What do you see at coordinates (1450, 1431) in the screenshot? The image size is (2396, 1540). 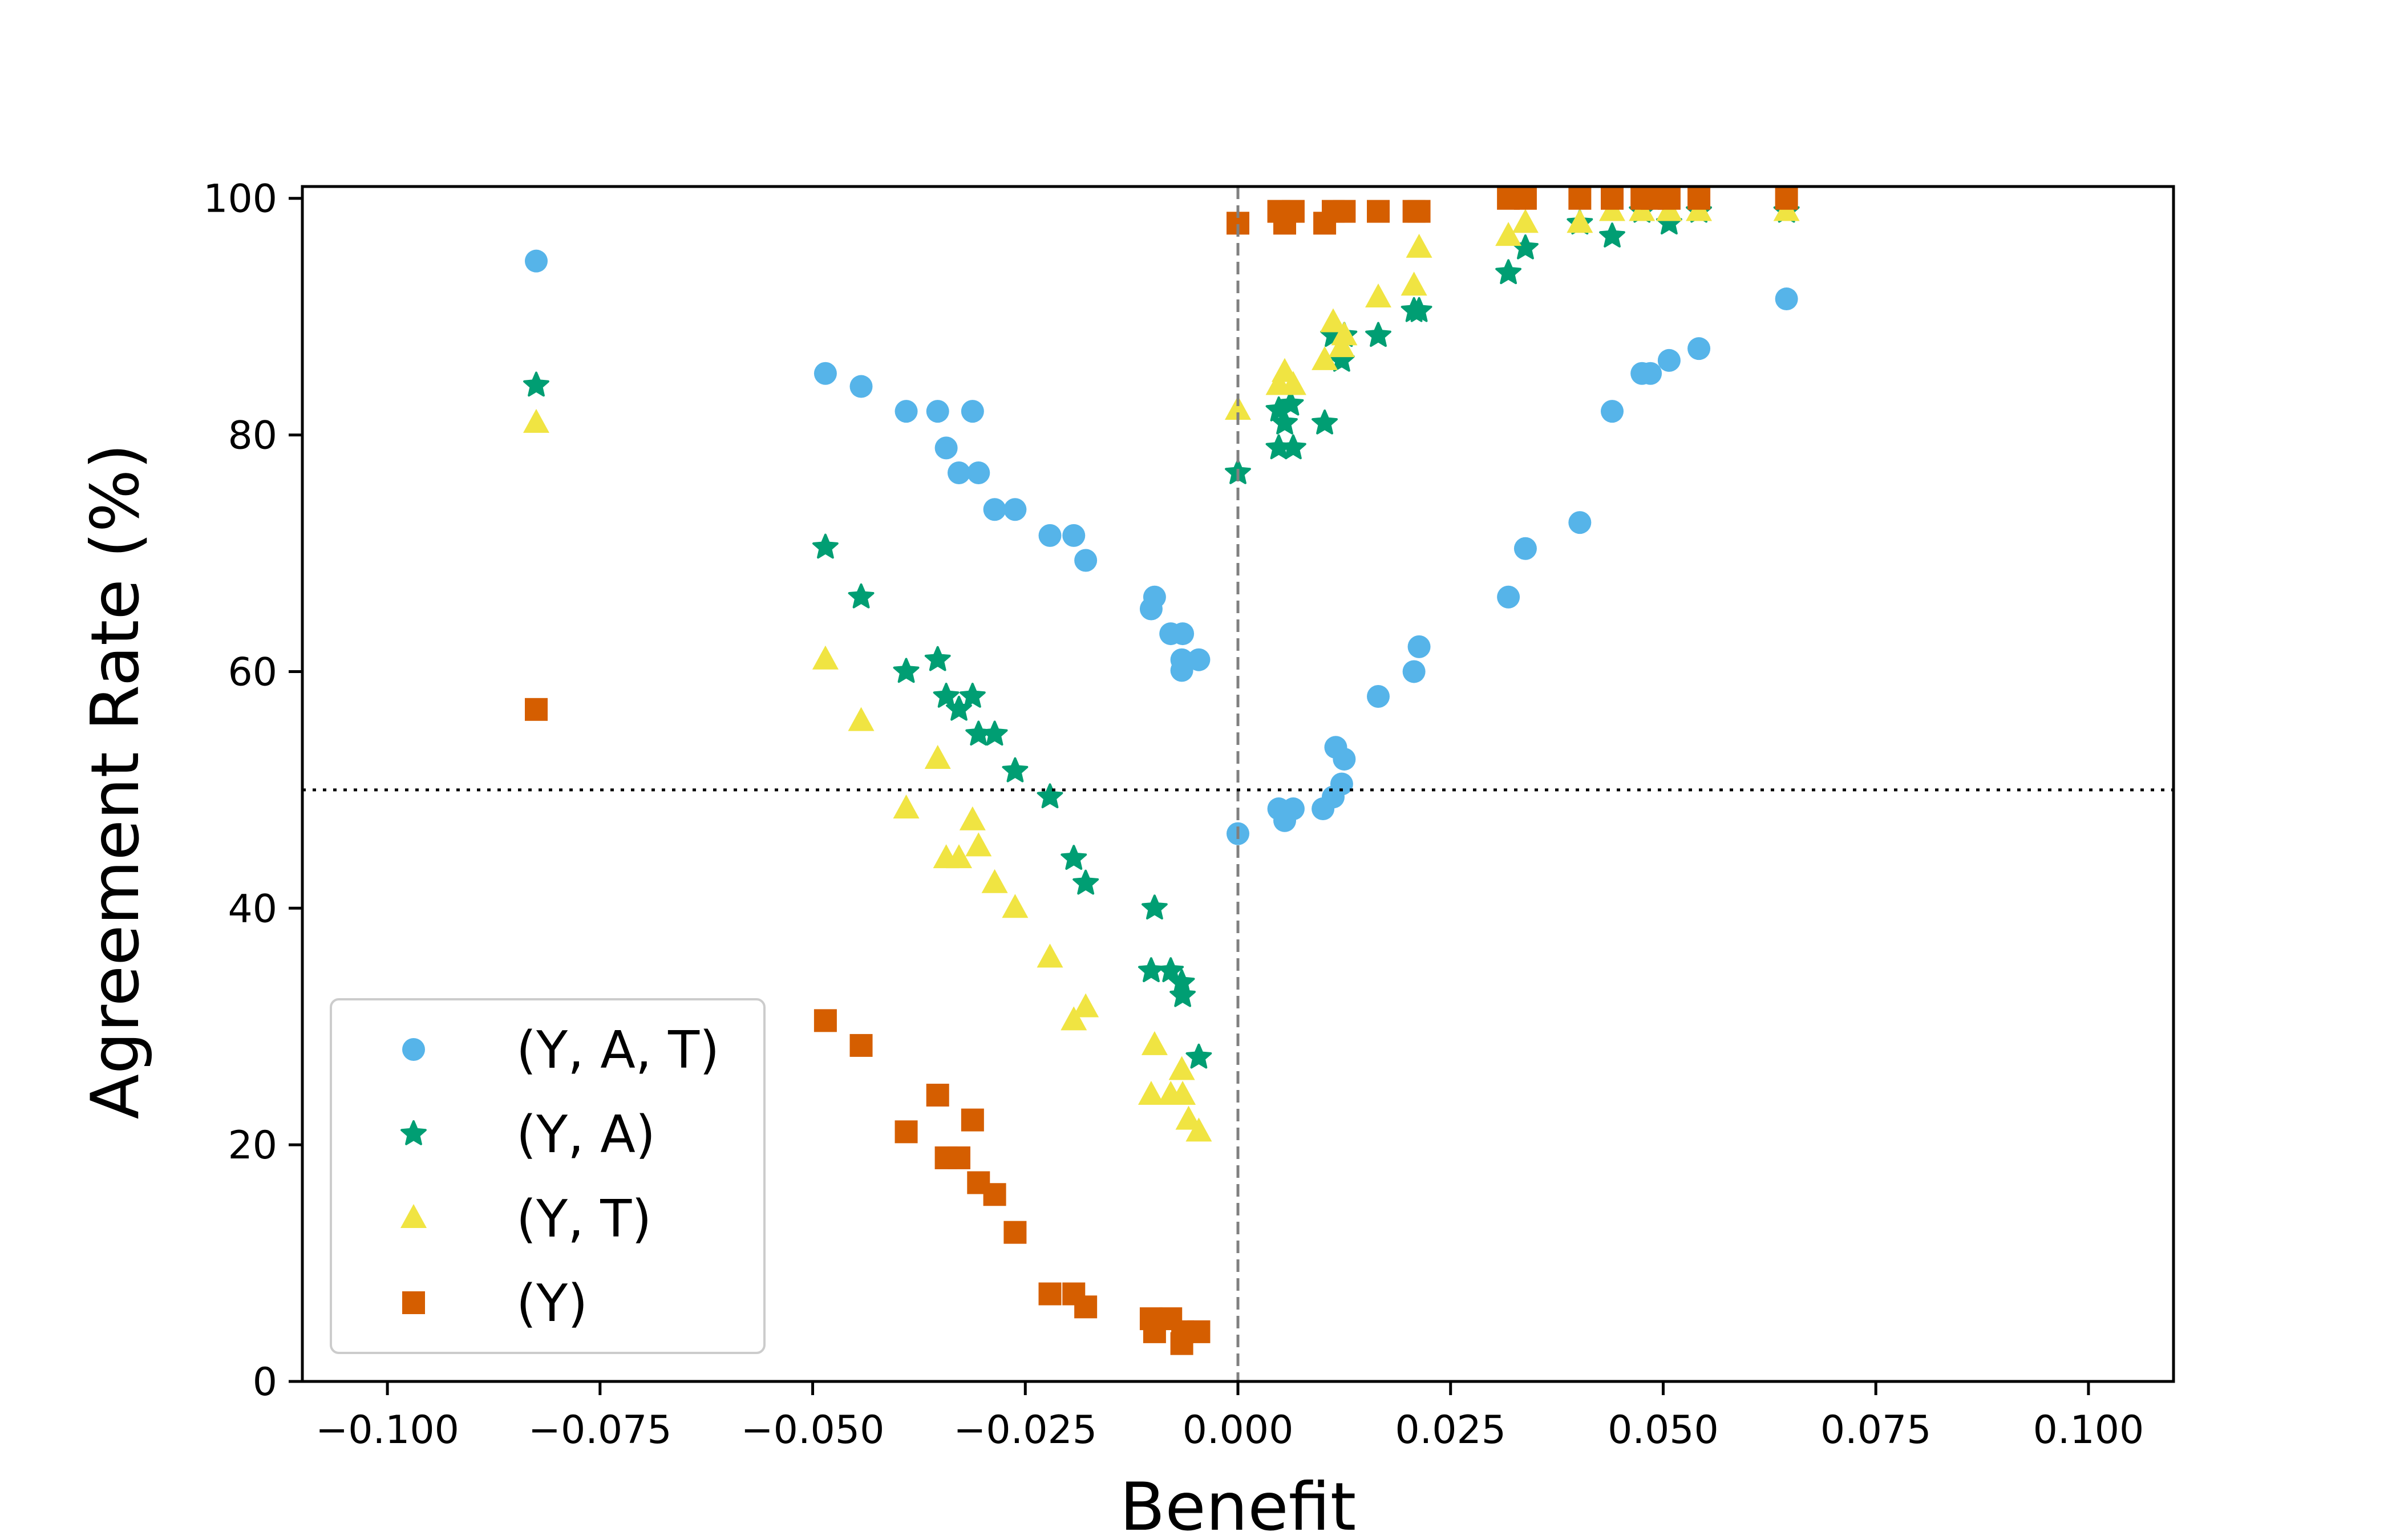 I see `x-tick-label: 0.025` at bounding box center [1450, 1431].